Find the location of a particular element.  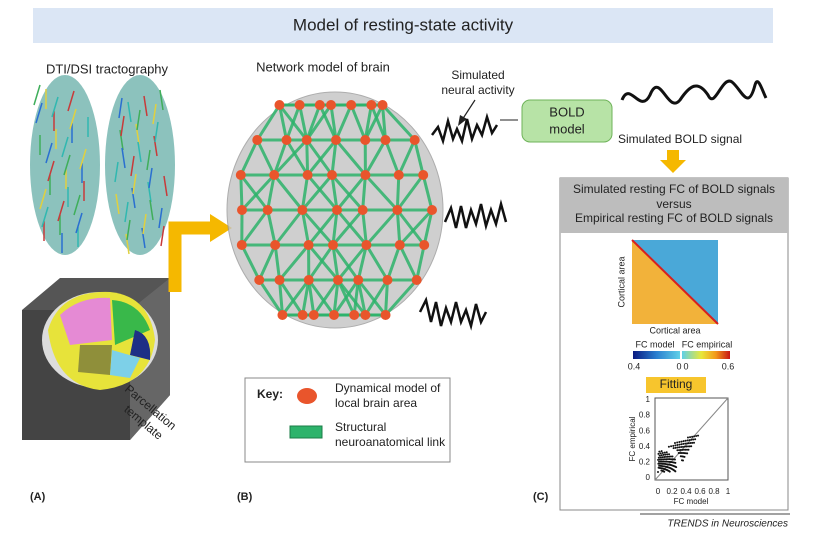

fitting-box is located at coordinates (676, 385).